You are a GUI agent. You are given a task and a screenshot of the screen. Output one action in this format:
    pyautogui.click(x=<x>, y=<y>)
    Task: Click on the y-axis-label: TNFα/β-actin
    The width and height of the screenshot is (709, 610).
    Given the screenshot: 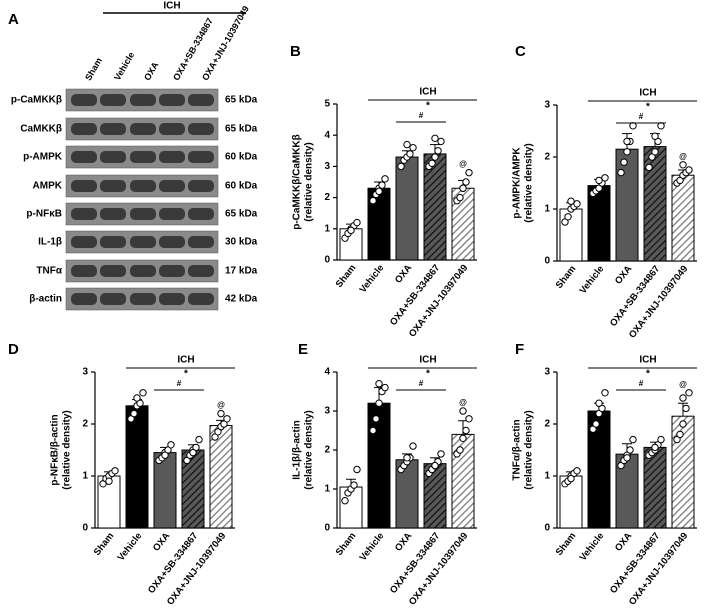 What is the action you would take?
    pyautogui.click(x=517, y=449)
    